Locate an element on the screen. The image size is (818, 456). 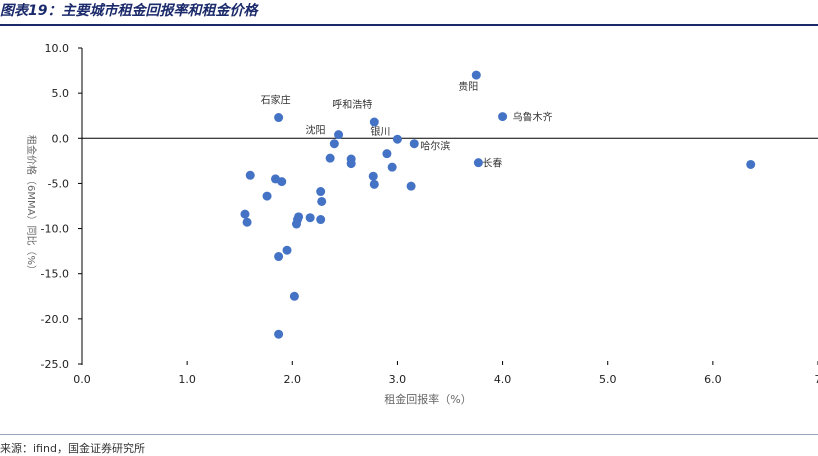
point-label: 哈尔滨 is located at coordinates (435, 146).